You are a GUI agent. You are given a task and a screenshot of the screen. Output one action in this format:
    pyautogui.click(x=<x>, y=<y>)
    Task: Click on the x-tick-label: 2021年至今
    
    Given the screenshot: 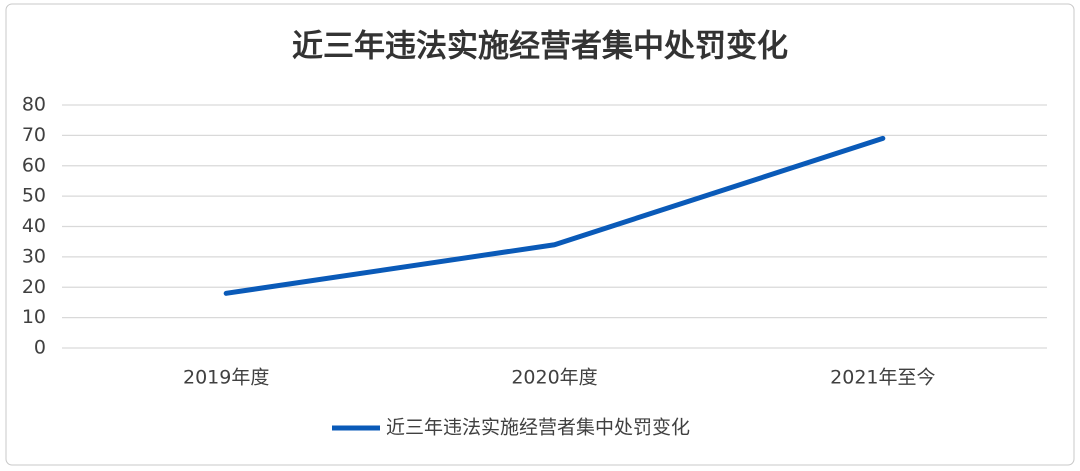 What is the action you would take?
    pyautogui.click(x=882, y=378)
    